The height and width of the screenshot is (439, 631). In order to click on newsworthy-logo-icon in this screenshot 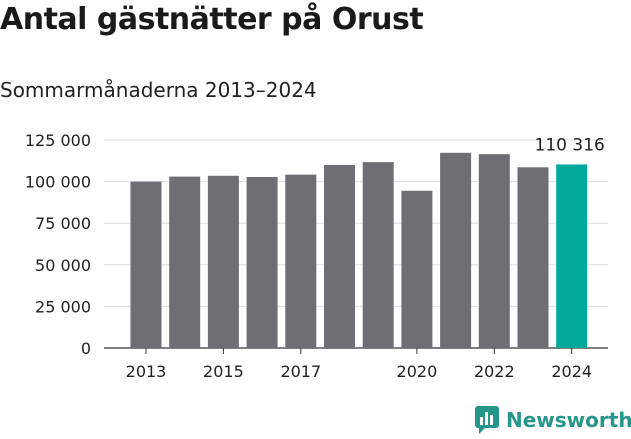, I will do `click(487, 420)`.